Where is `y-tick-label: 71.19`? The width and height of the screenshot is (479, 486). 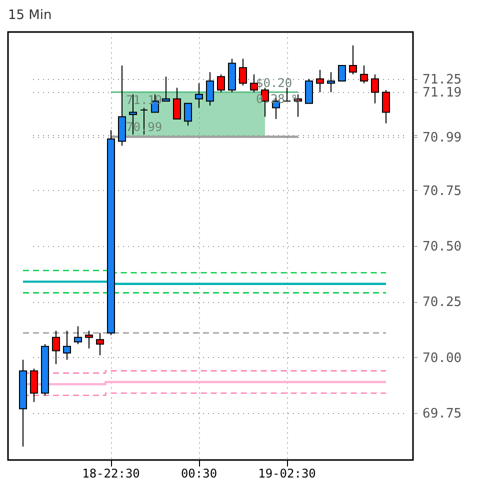 y-tick-label: 71.19 is located at coordinates (442, 93).